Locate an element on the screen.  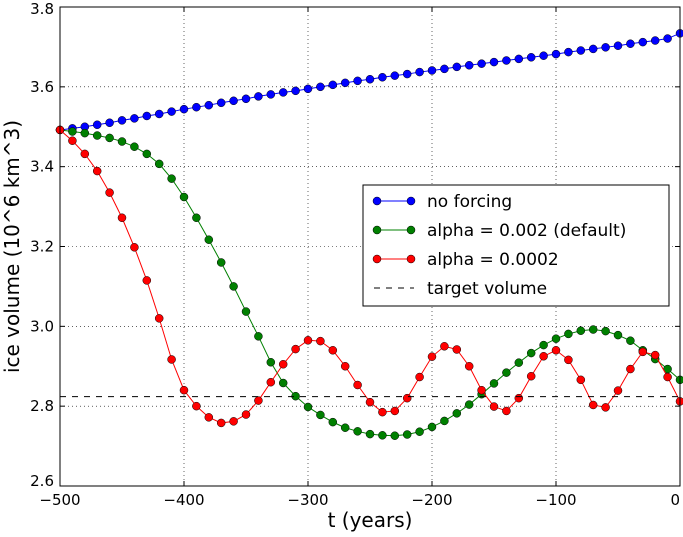
y-tick-label: 3.6 is located at coordinates (42, 87).